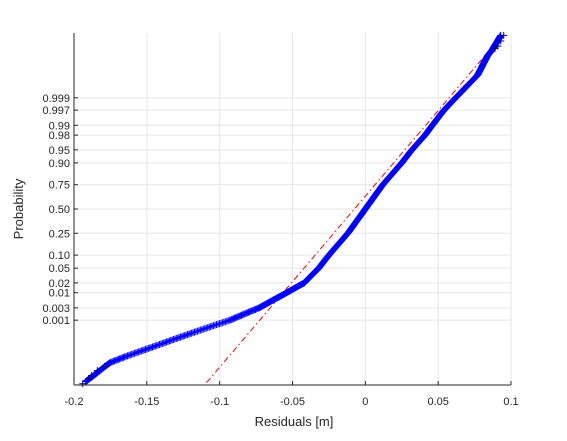  Describe the element at coordinates (219, 402) in the screenshot. I see `x-tick-label: -0.1` at that location.